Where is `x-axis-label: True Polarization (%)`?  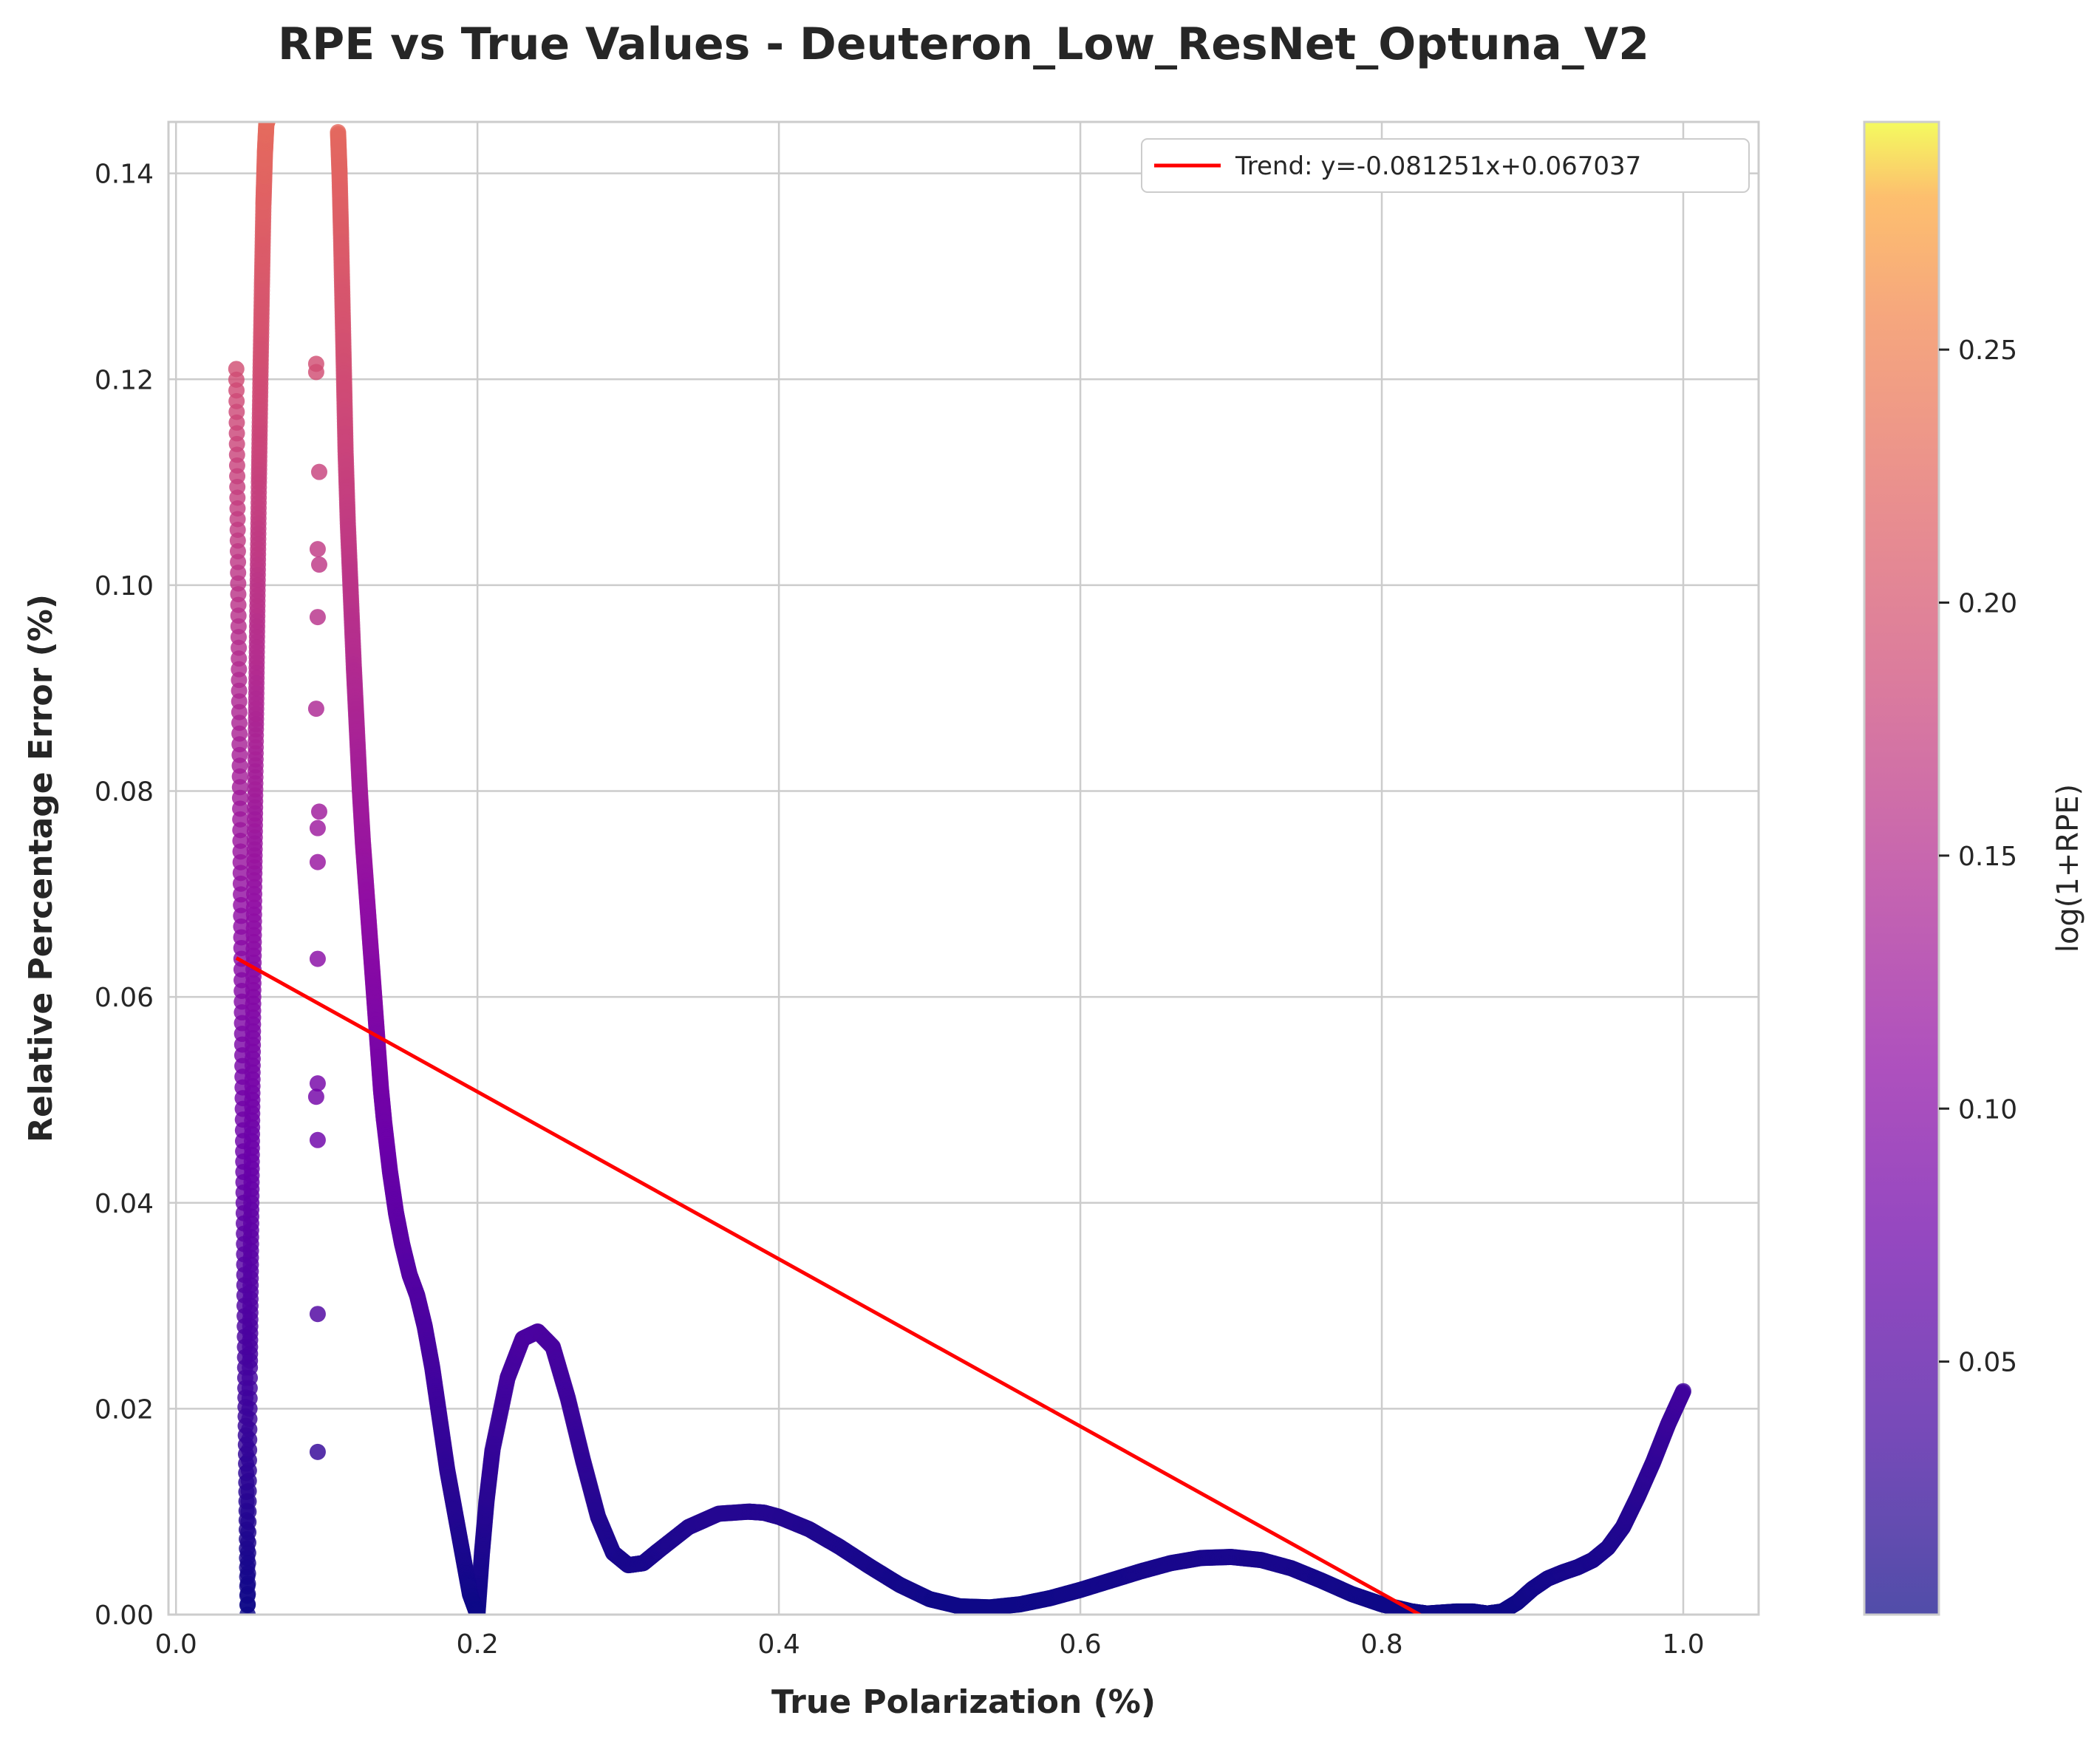
x-axis-label: True Polarization (%) is located at coordinates (963, 1702).